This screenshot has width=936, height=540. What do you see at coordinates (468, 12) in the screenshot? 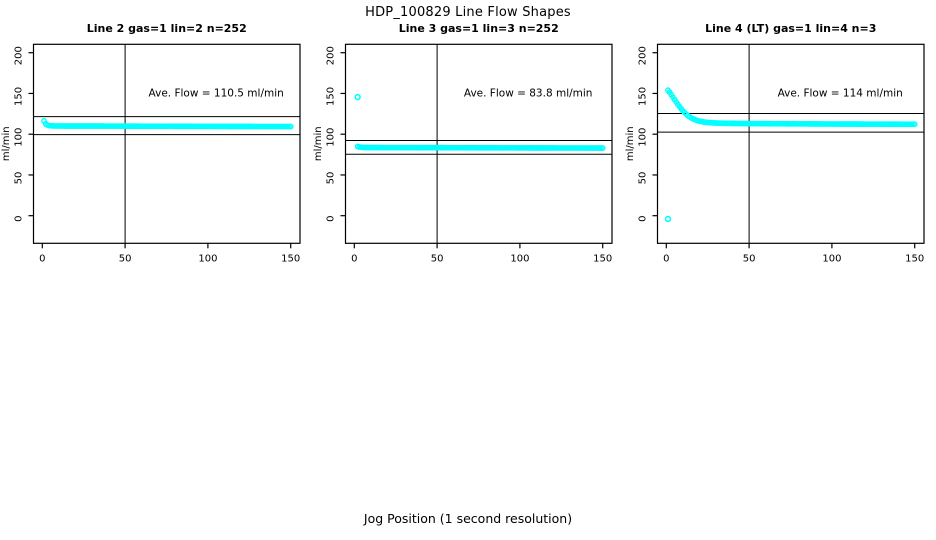
I see `main-title: HDP_100829 Line Flow Shapes` at bounding box center [468, 12].